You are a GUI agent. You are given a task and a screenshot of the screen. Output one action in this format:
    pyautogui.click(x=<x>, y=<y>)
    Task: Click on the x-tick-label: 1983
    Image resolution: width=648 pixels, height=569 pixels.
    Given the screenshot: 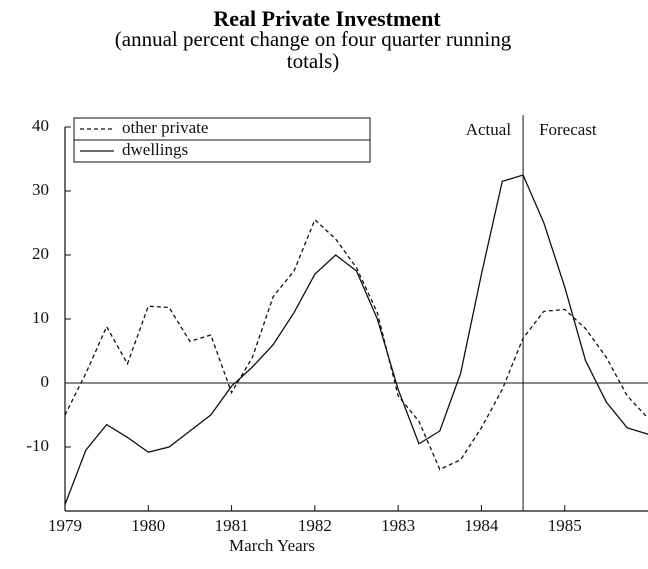 What is the action you would take?
    pyautogui.click(x=398, y=525)
    